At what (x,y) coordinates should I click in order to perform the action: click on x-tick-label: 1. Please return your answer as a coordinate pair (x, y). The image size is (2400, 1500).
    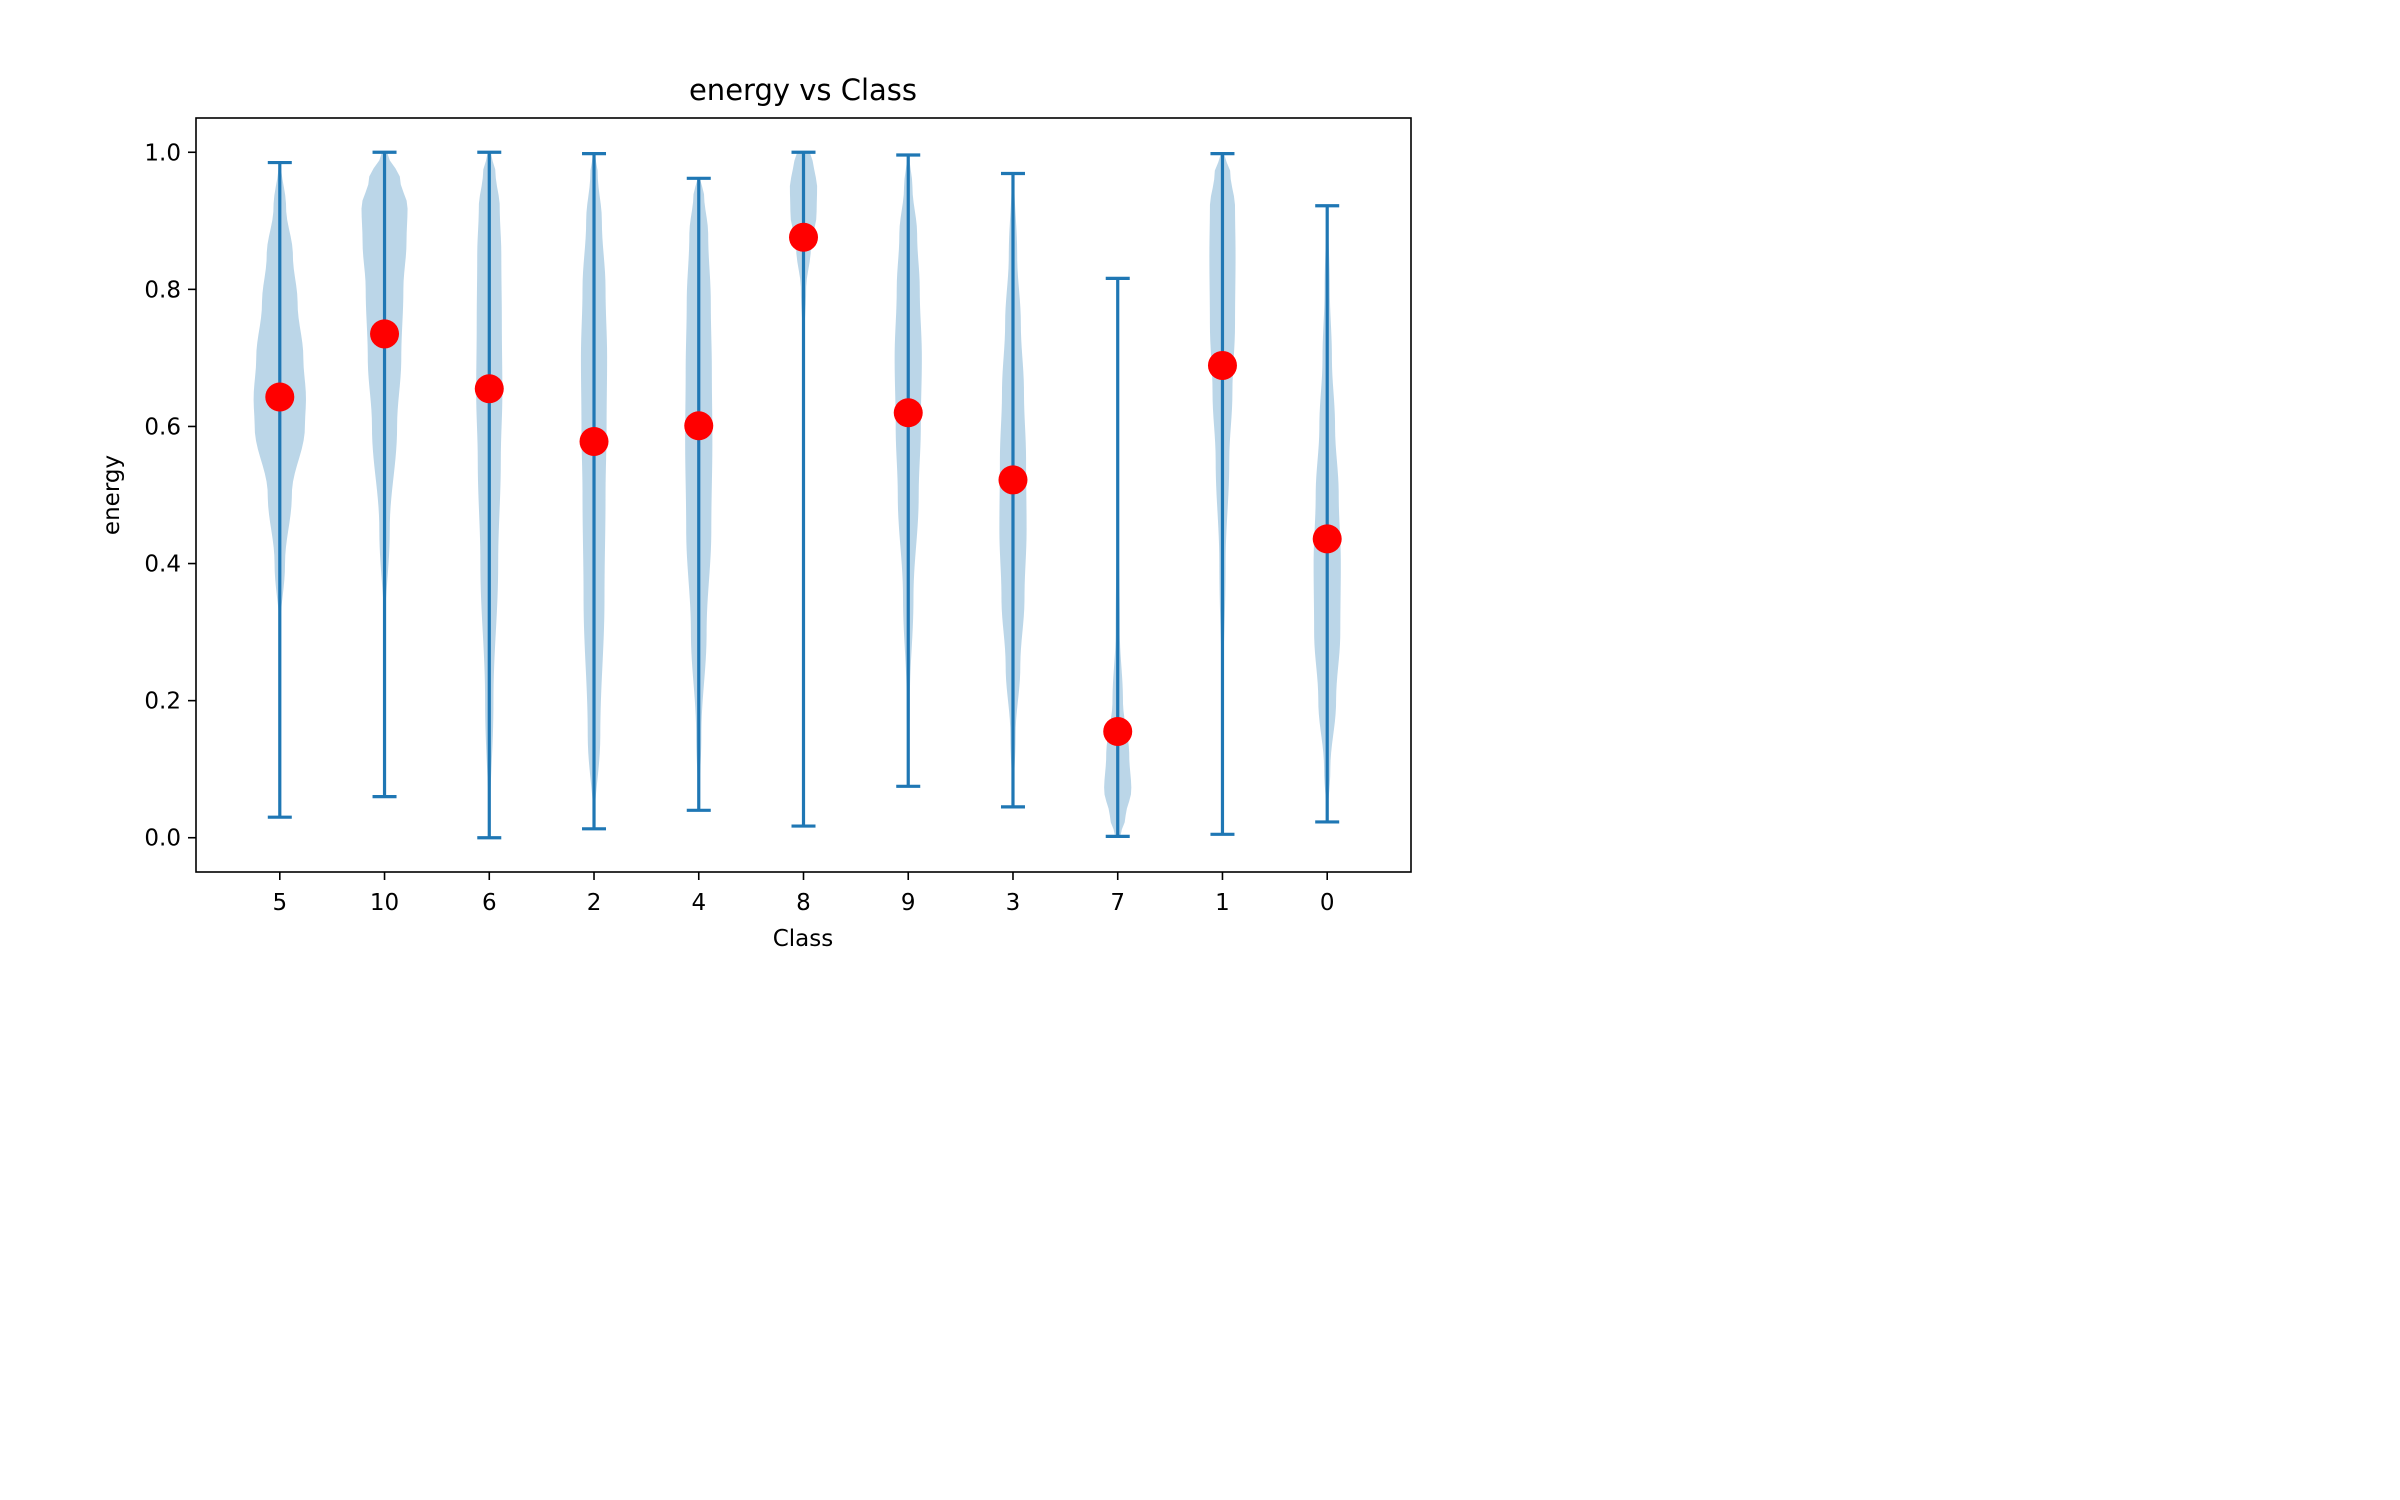
    Looking at the image, I should click on (1222, 903).